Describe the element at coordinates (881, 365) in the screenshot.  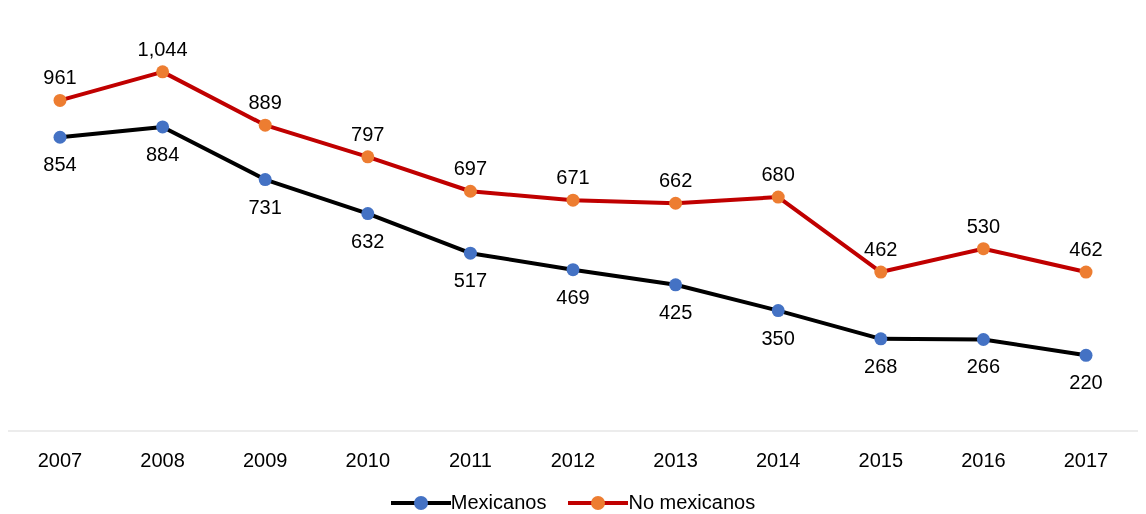
I see `data-label: 268` at that location.